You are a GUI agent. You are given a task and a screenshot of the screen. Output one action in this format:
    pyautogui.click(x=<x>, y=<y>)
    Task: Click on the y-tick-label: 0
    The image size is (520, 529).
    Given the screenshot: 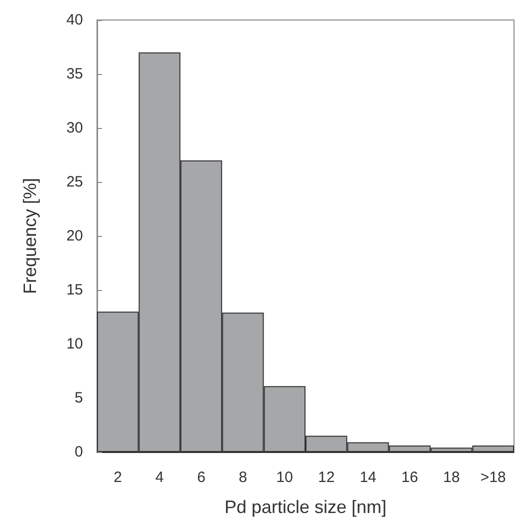 What is the action you would take?
    pyautogui.click(x=78, y=452)
    